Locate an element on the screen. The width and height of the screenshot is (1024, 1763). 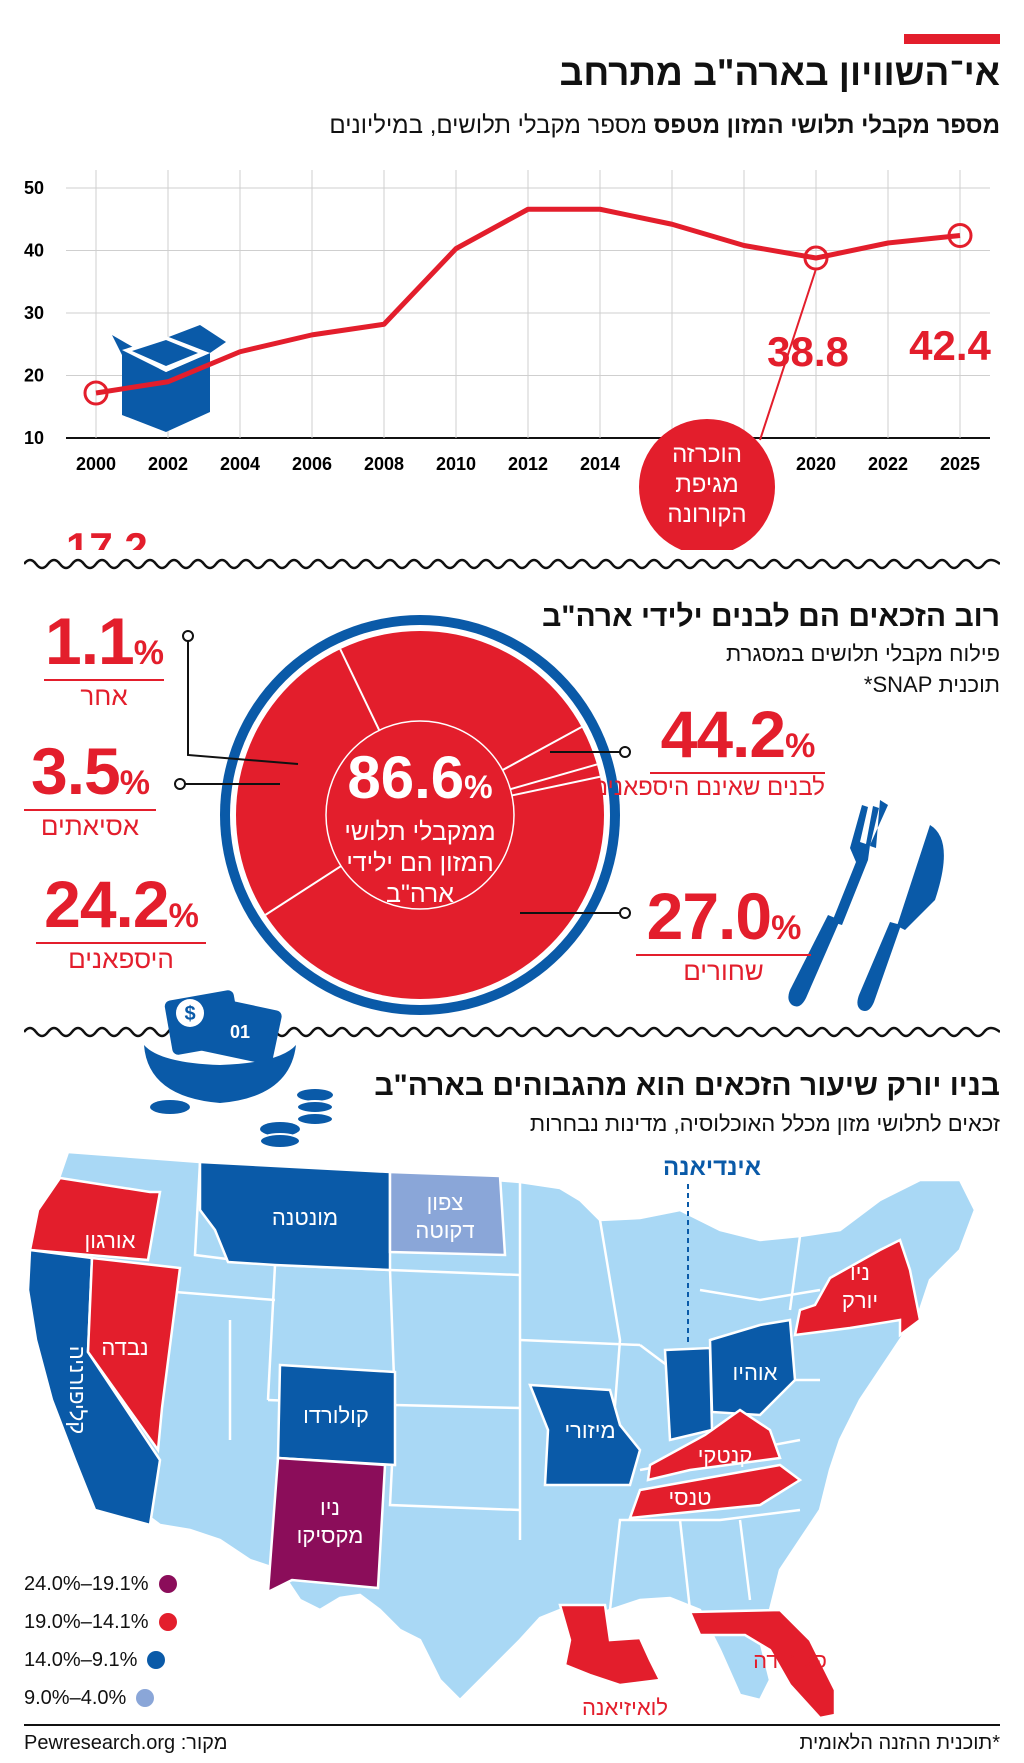
label-colorado: קולורדו is located at coordinates (336, 1415).